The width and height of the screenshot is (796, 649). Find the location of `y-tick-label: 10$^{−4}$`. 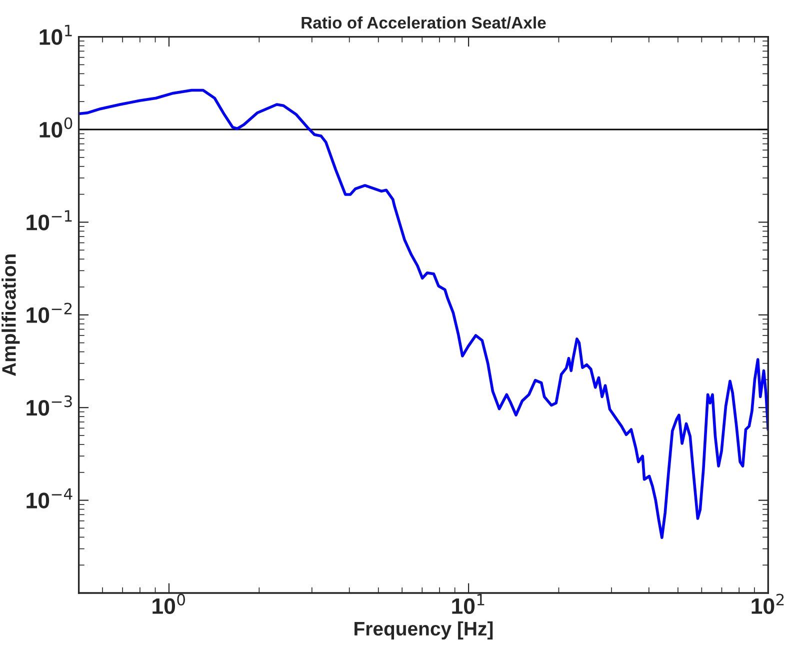

y-tick-label: 10$^{−4}$ is located at coordinates (49, 498).